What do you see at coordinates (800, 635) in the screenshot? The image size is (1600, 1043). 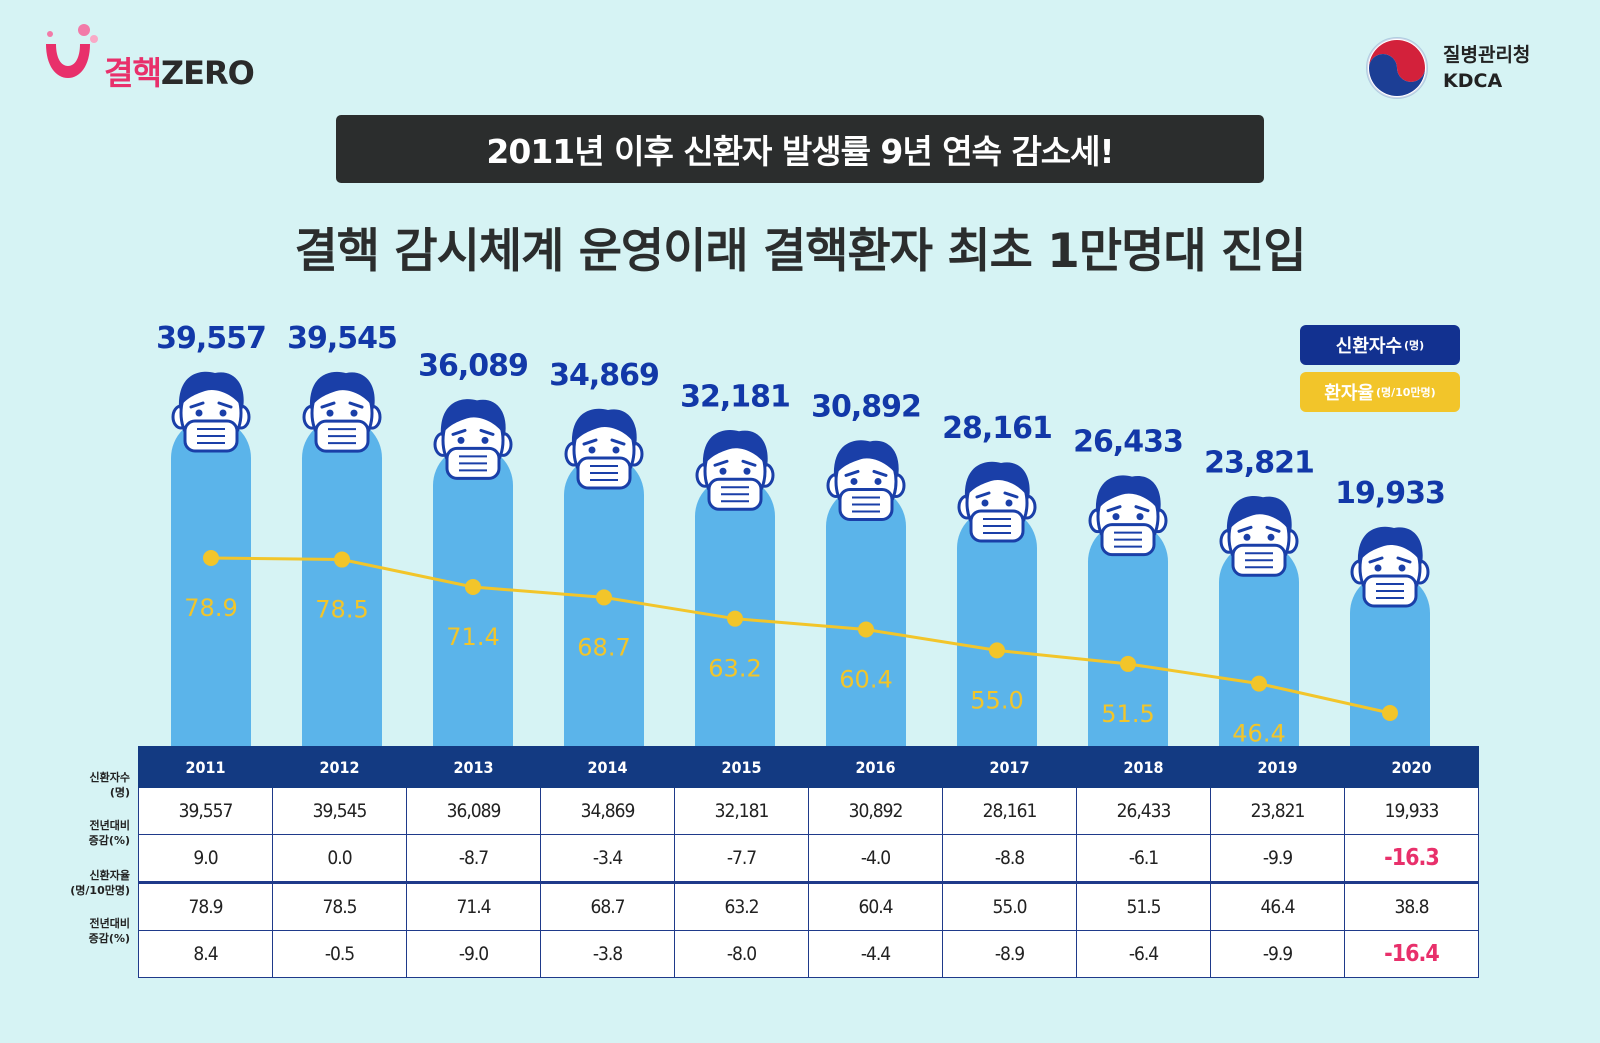 I see `rate-line` at bounding box center [800, 635].